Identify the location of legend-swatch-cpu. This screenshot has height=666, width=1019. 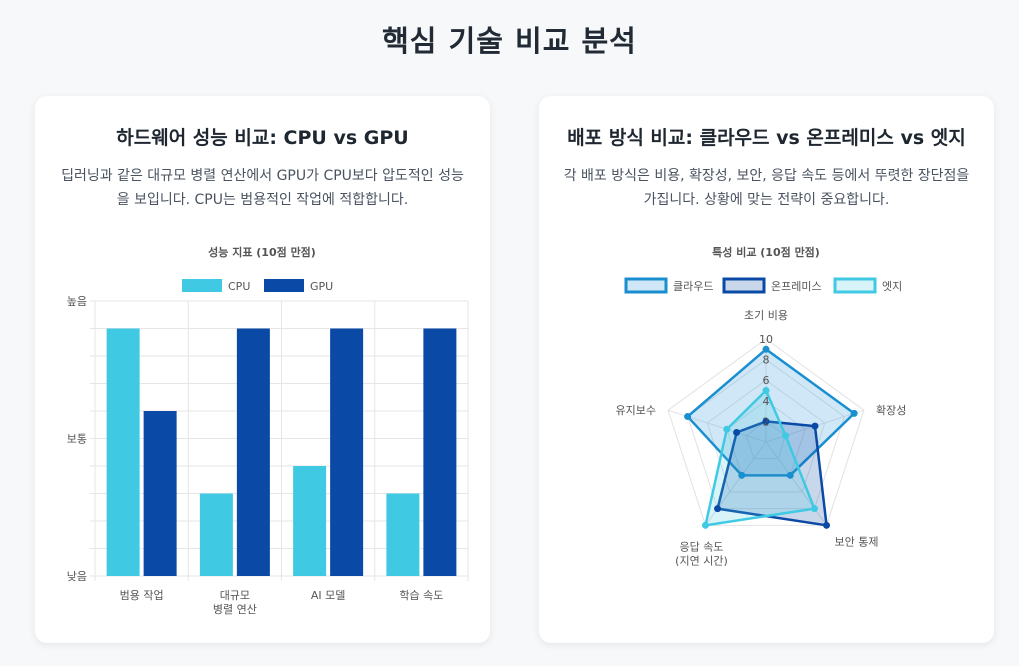
(202, 285).